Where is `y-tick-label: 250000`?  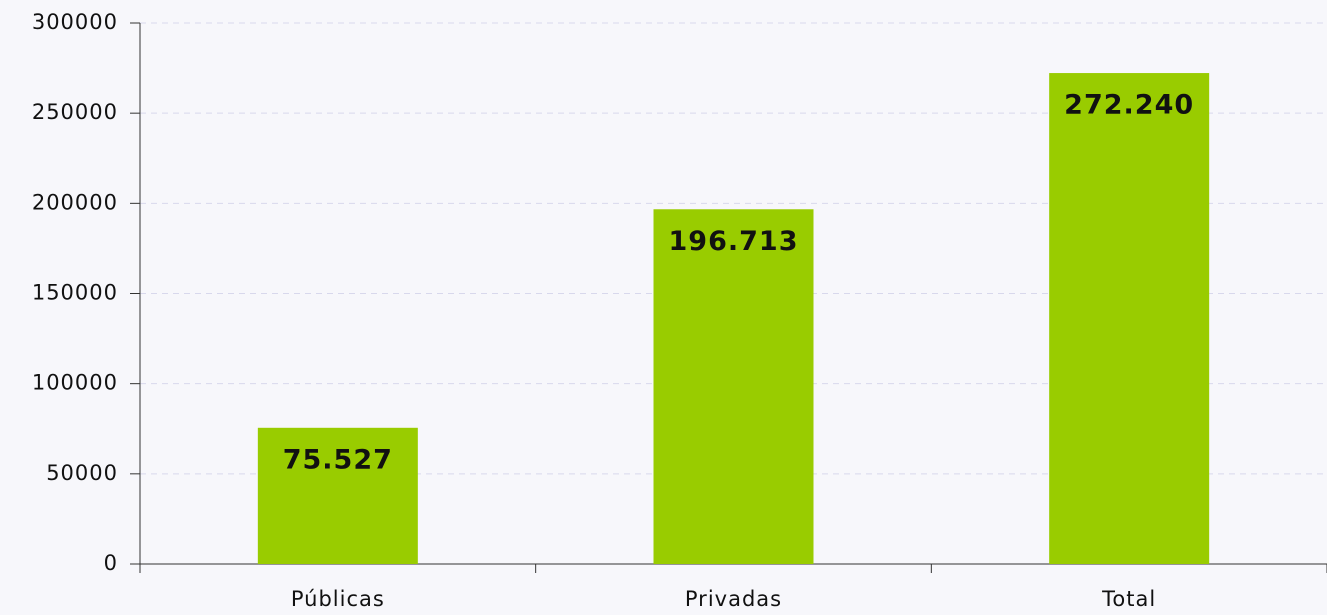
y-tick-label: 250000 is located at coordinates (75, 112).